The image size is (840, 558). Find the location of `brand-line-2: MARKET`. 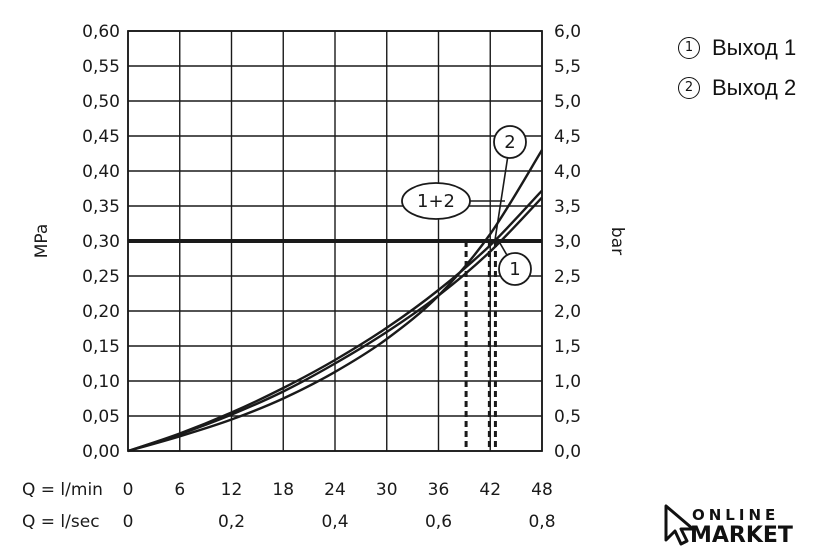

brand-line-2: MARKET is located at coordinates (741, 535).